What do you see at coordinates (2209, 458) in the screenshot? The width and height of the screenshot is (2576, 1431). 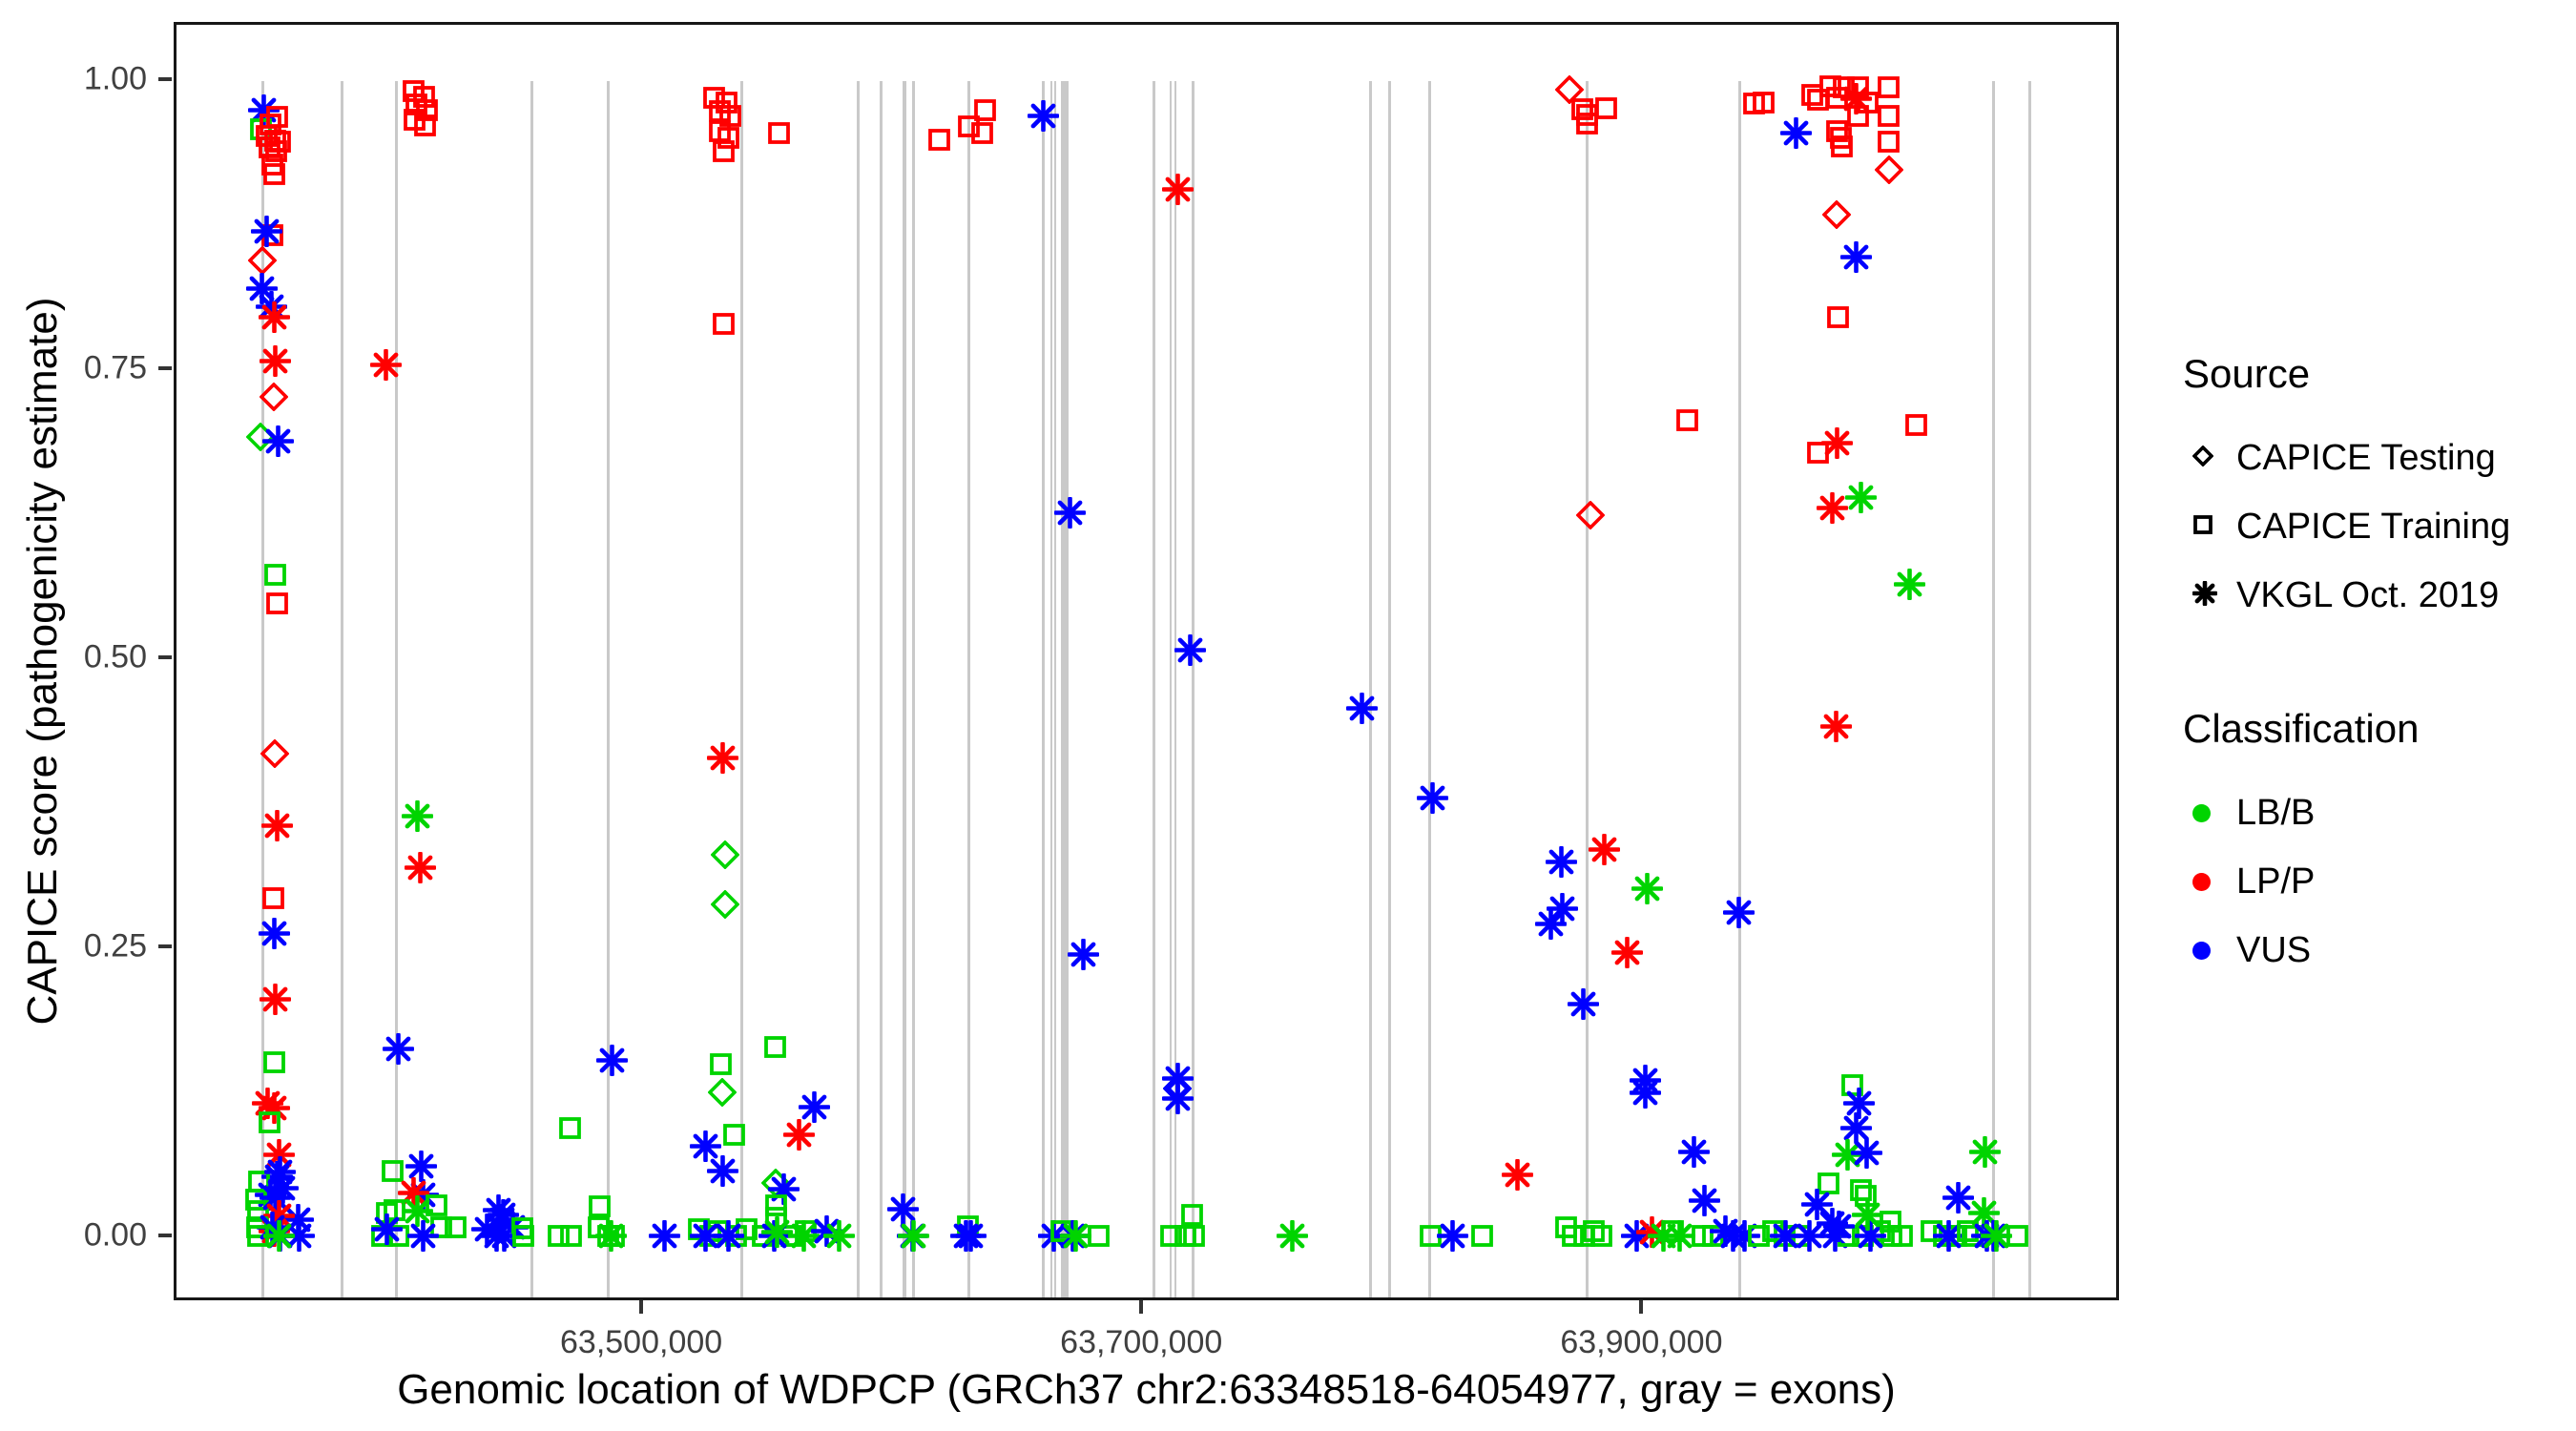 I see `diamond-icon` at bounding box center [2209, 458].